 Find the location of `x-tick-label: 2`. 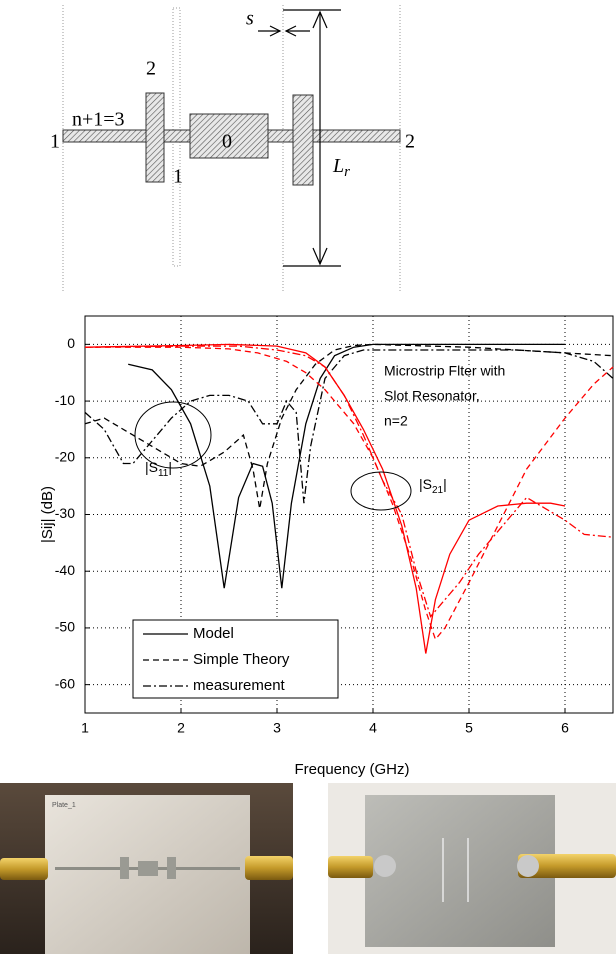

x-tick-label: 2 is located at coordinates (181, 728).